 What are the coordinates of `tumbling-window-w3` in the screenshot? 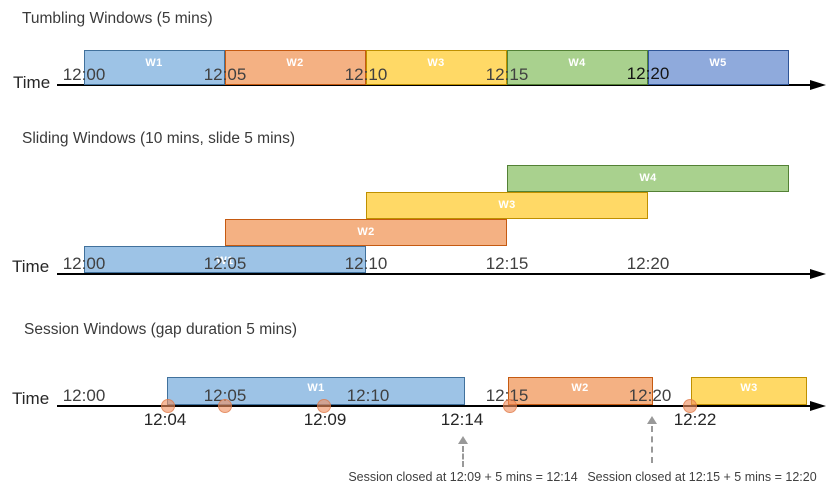 It's located at (436, 67).